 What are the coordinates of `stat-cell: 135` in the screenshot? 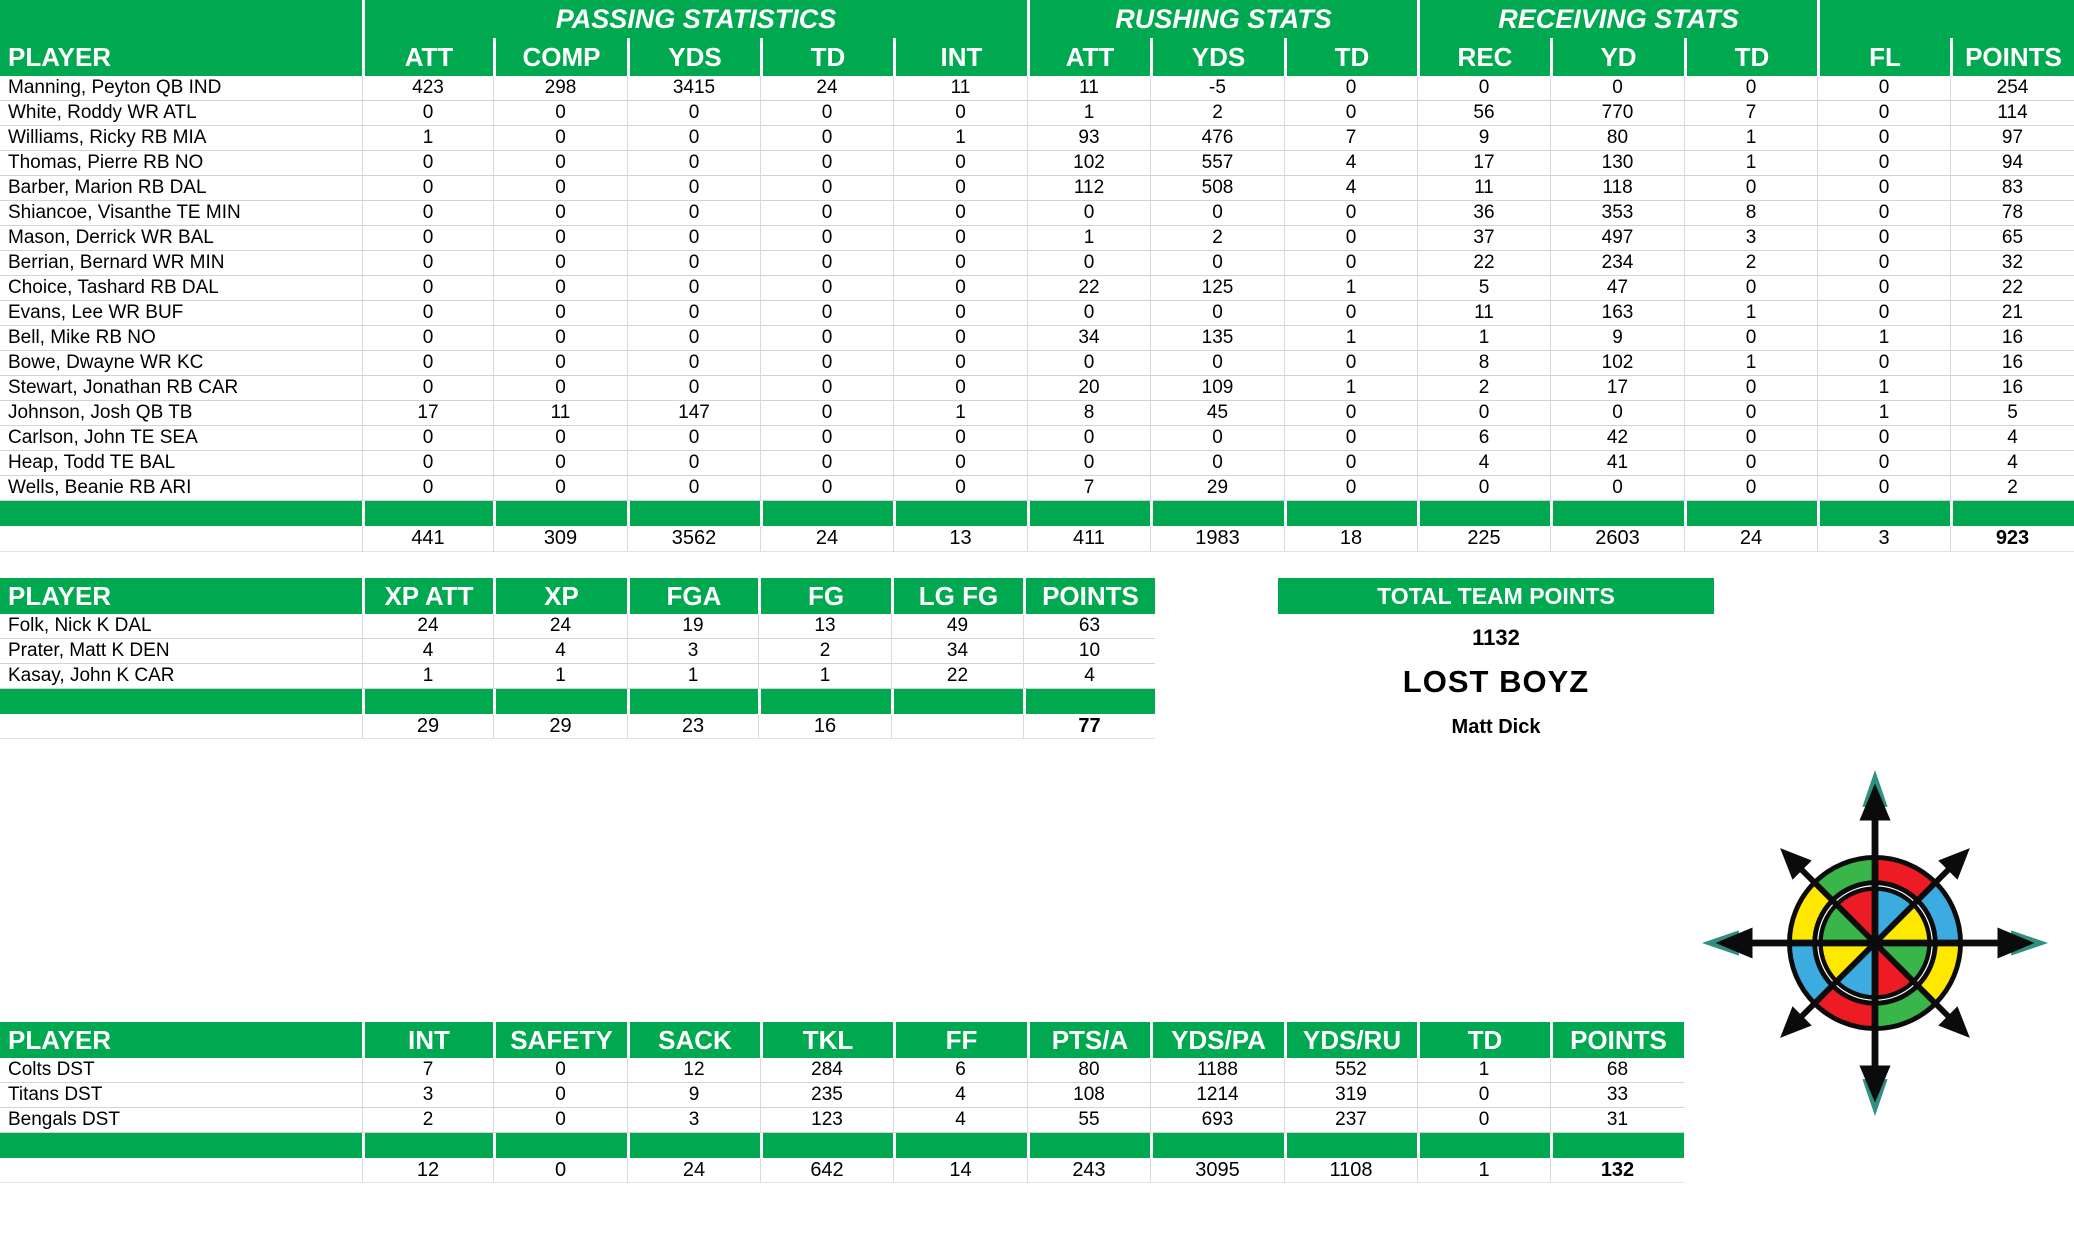 It's located at (1217, 338).